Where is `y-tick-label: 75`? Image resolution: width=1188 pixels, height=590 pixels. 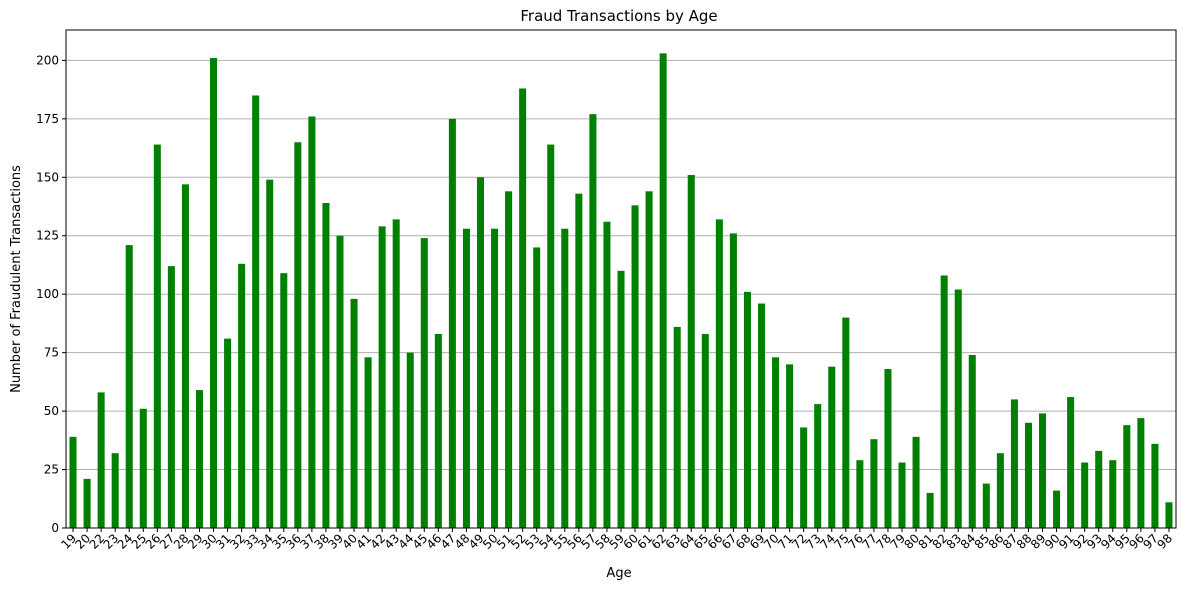
y-tick-label: 75 is located at coordinates (51, 353).